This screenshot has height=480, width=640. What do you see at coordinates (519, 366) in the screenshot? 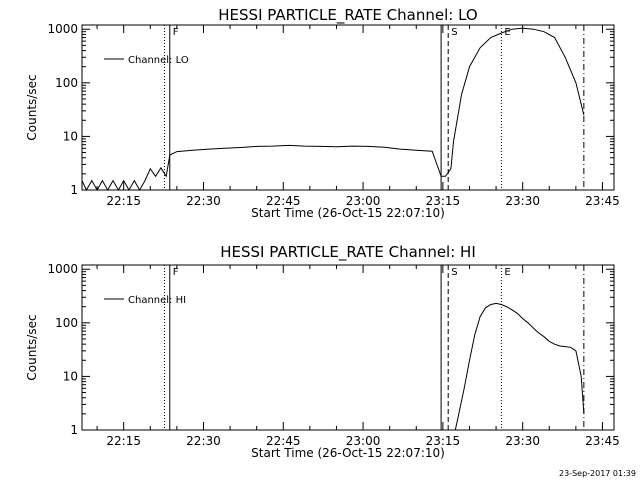
I see `series-line` at bounding box center [519, 366].